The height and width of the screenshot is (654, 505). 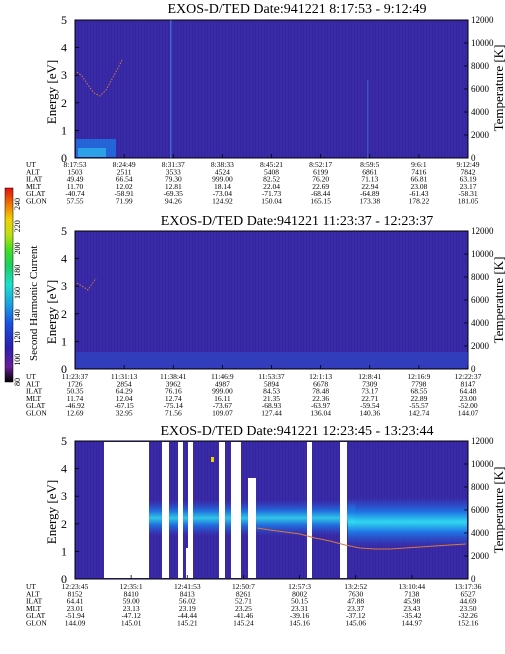 I want to click on ut-cell: 23.13, so click(x=131, y=608).